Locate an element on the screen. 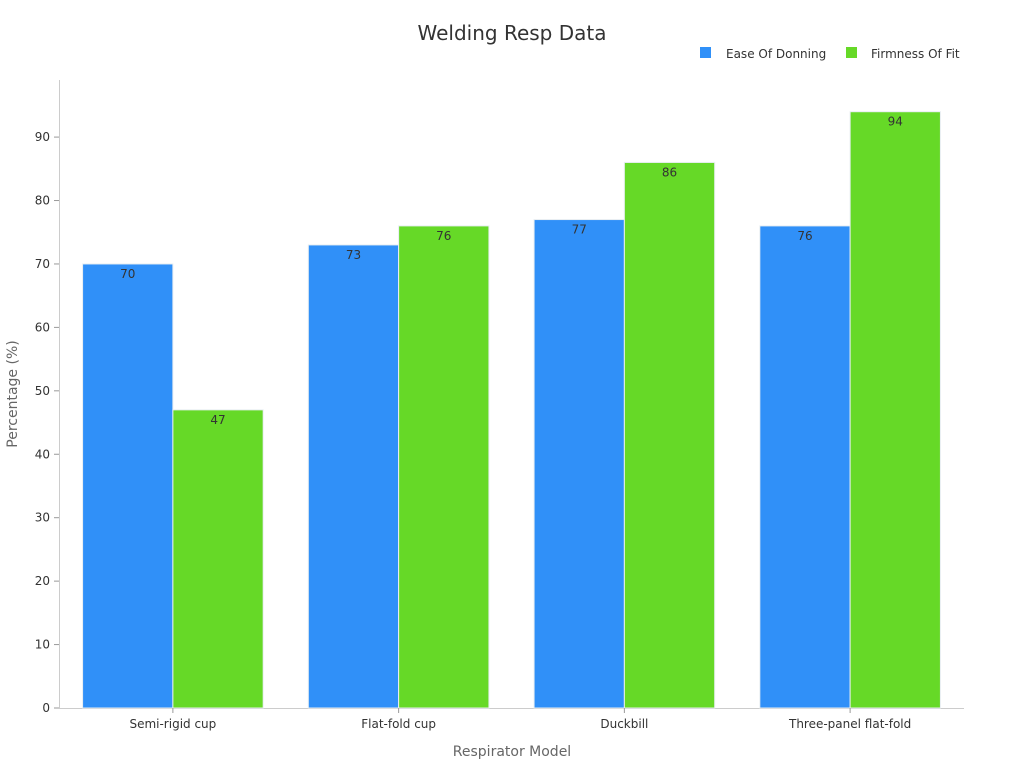 The height and width of the screenshot is (768, 1024). x-axis-label: Respirator Model is located at coordinates (512, 752).